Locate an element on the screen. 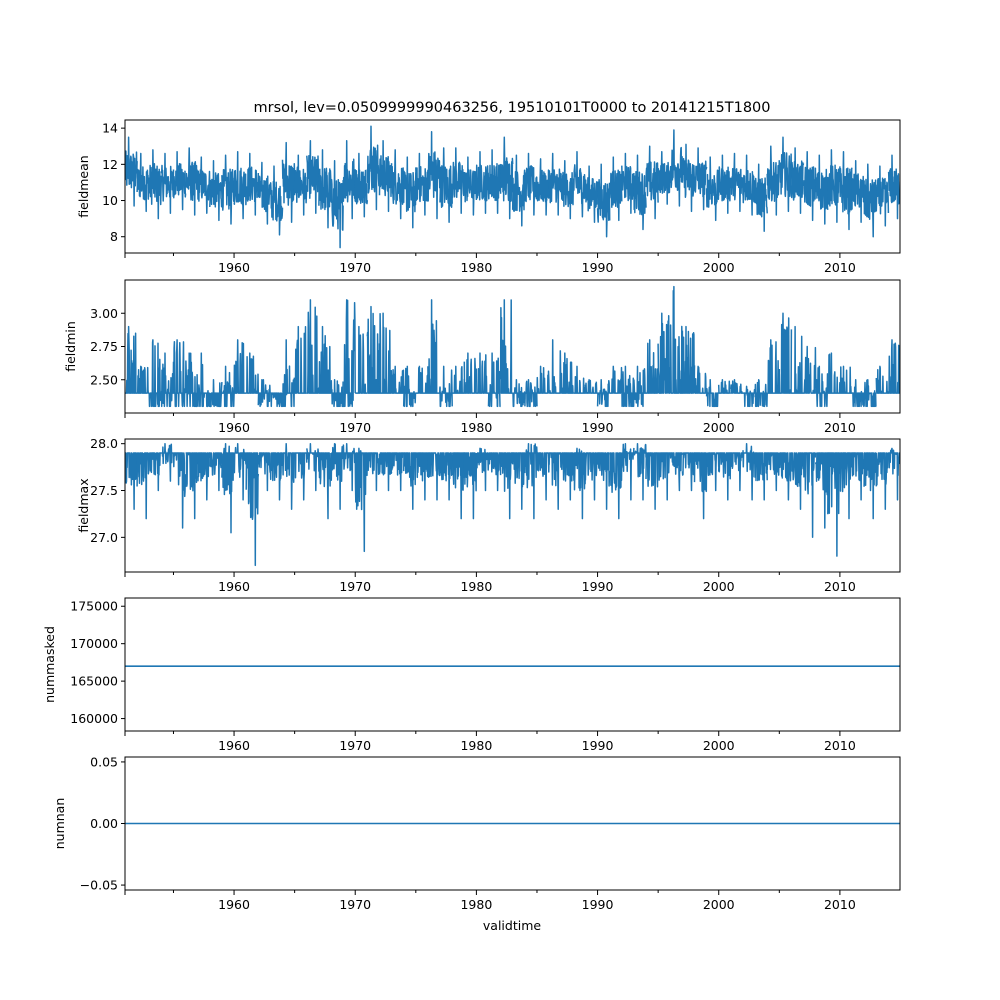  series-segment-1953 is located at coordinates (155, 472).